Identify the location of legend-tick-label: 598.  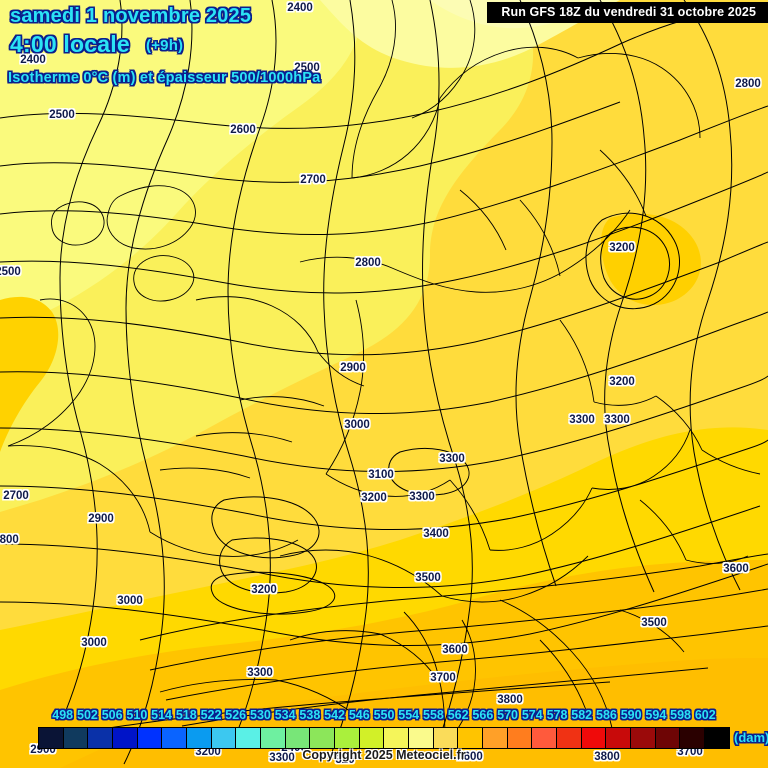
(680, 715).